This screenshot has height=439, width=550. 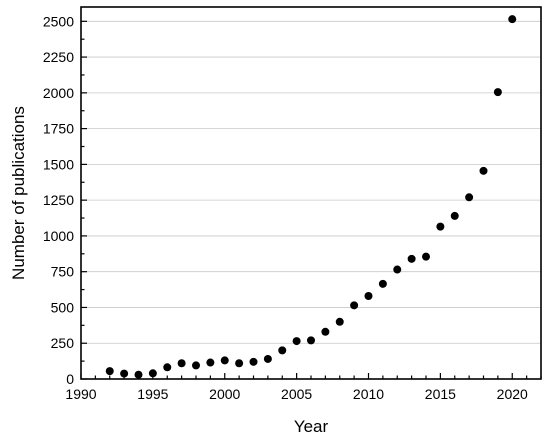 I want to click on x-tick-label: 1990, so click(x=80, y=394).